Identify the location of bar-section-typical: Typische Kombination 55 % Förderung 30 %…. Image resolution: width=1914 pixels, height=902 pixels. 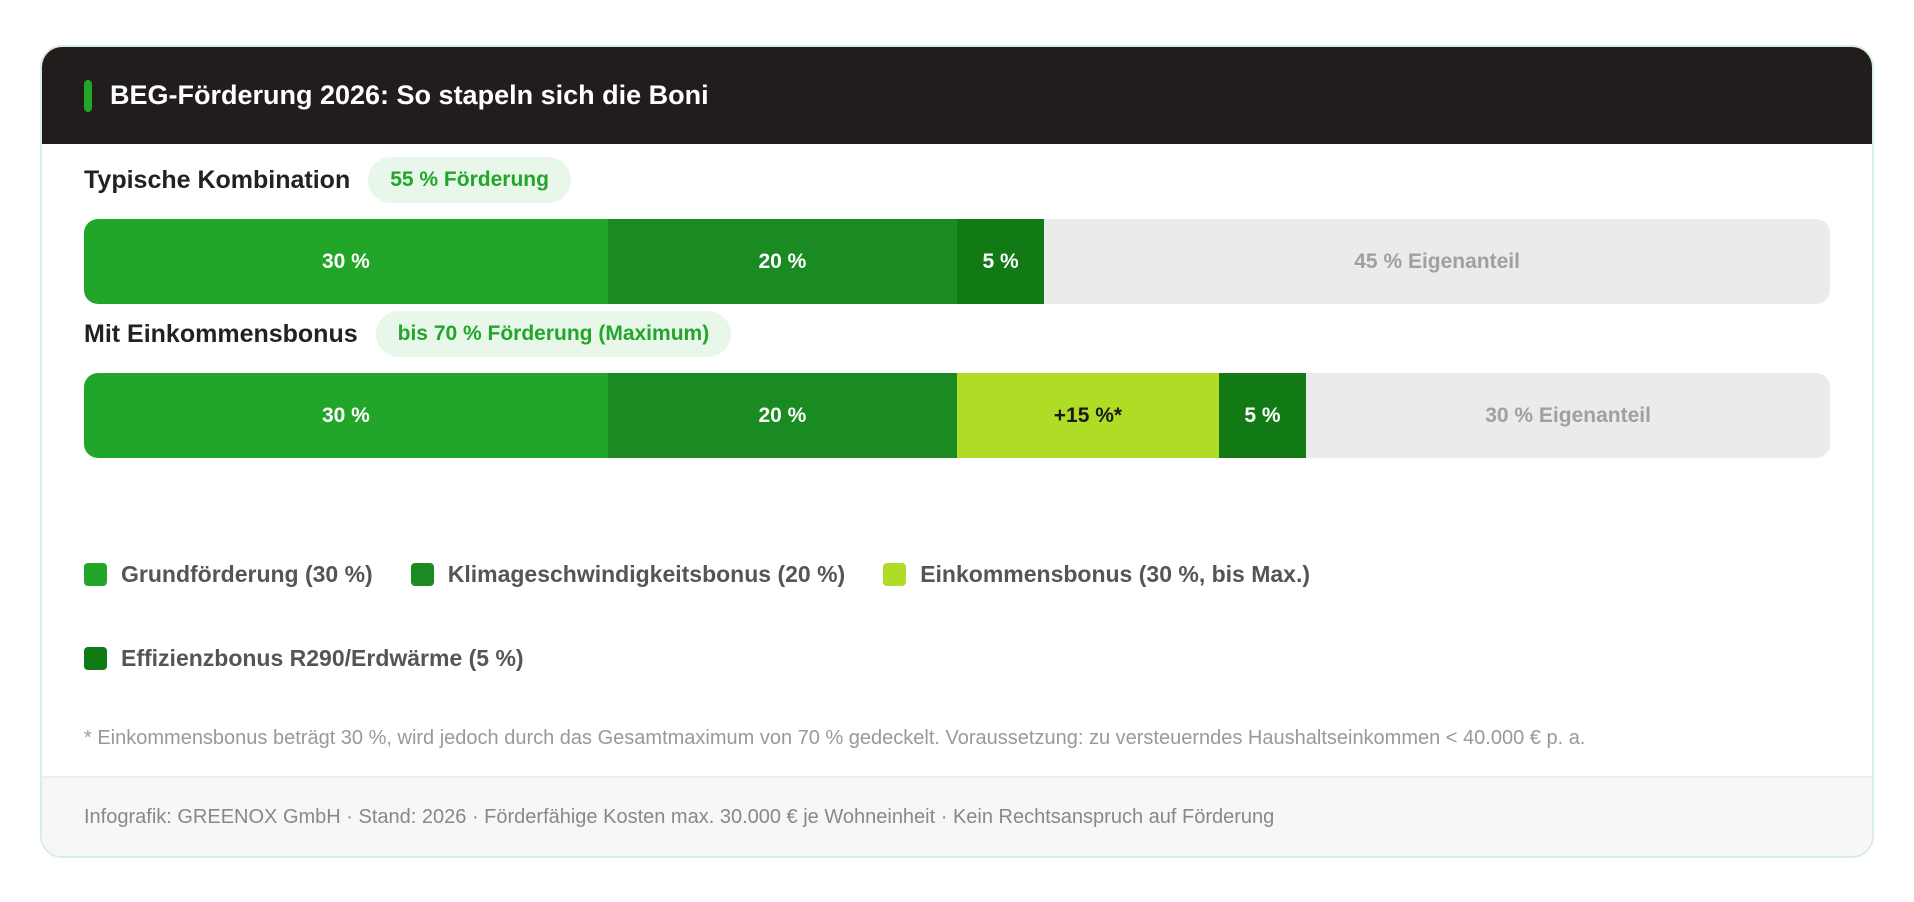
(957, 230).